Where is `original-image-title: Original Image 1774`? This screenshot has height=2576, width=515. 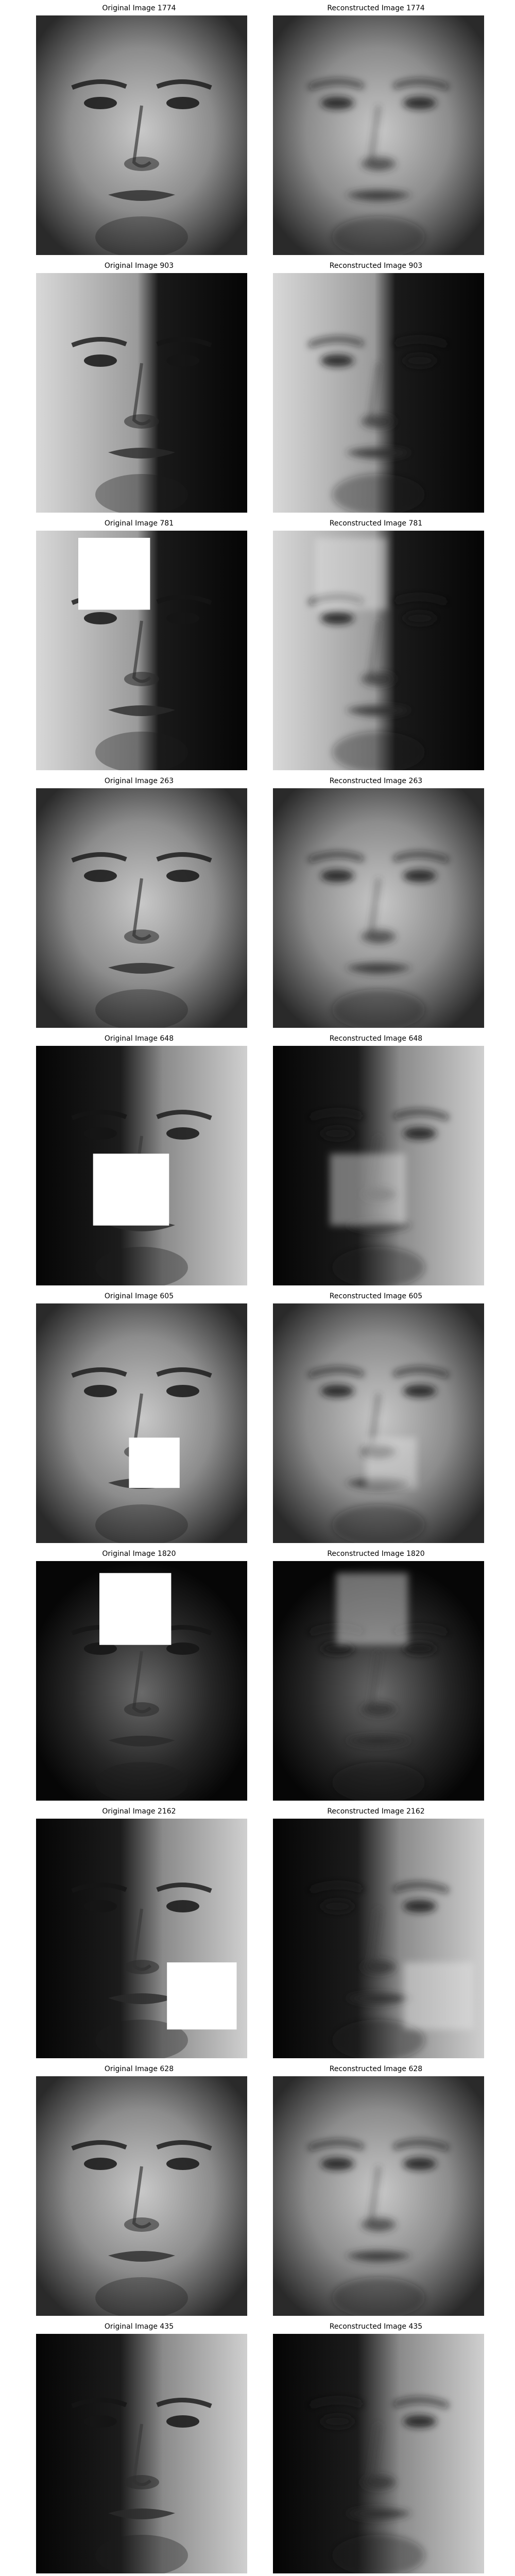 original-image-title: Original Image 1774 is located at coordinates (139, 8).